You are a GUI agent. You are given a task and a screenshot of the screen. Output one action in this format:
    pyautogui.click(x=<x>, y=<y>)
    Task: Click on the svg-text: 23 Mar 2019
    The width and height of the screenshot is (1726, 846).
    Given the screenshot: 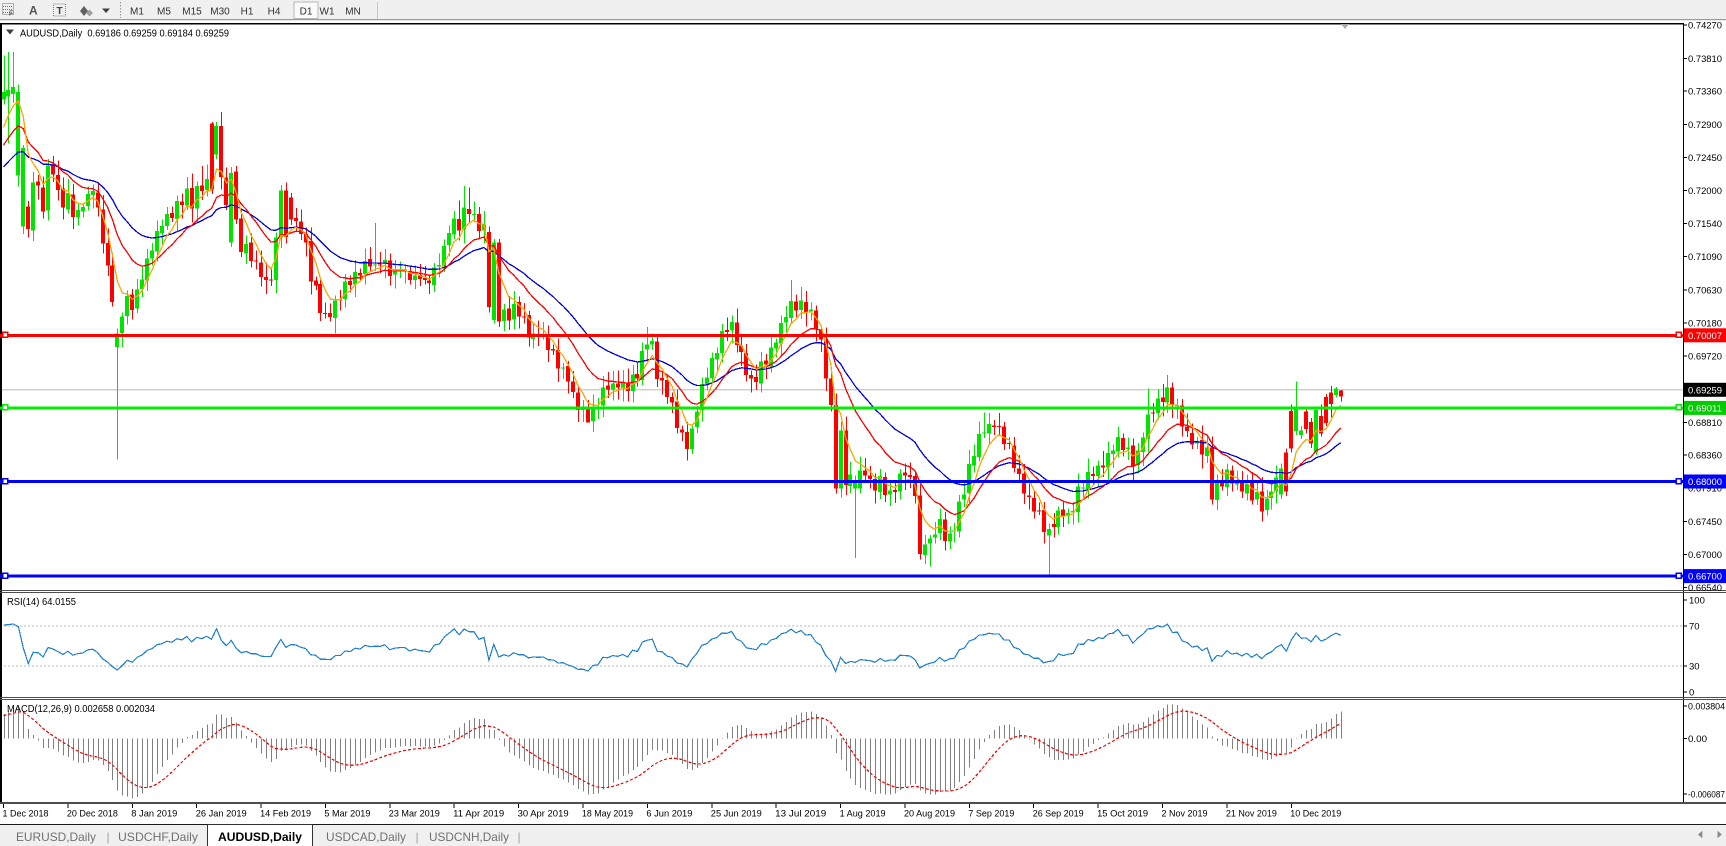 What is the action you would take?
    pyautogui.click(x=414, y=814)
    